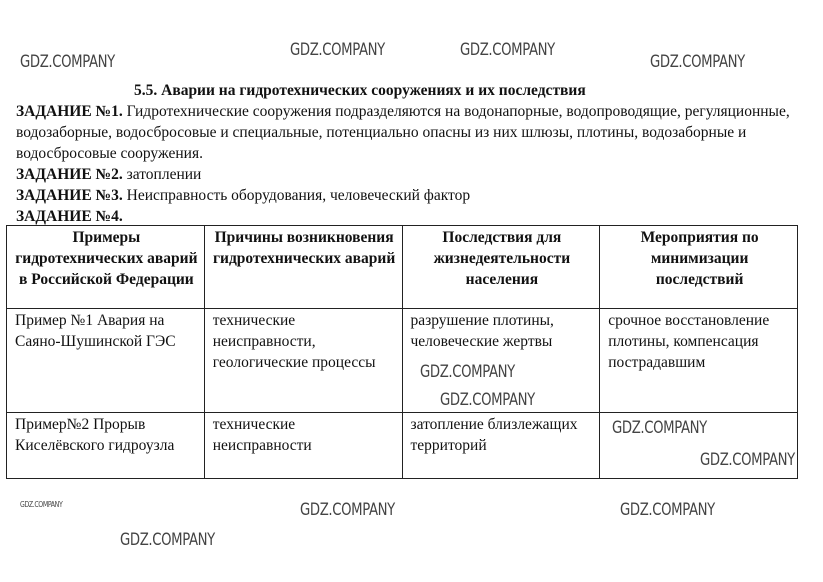 The image size is (823, 582). Describe the element at coordinates (698, 445) in the screenshot. I see `table-cell` at that location.